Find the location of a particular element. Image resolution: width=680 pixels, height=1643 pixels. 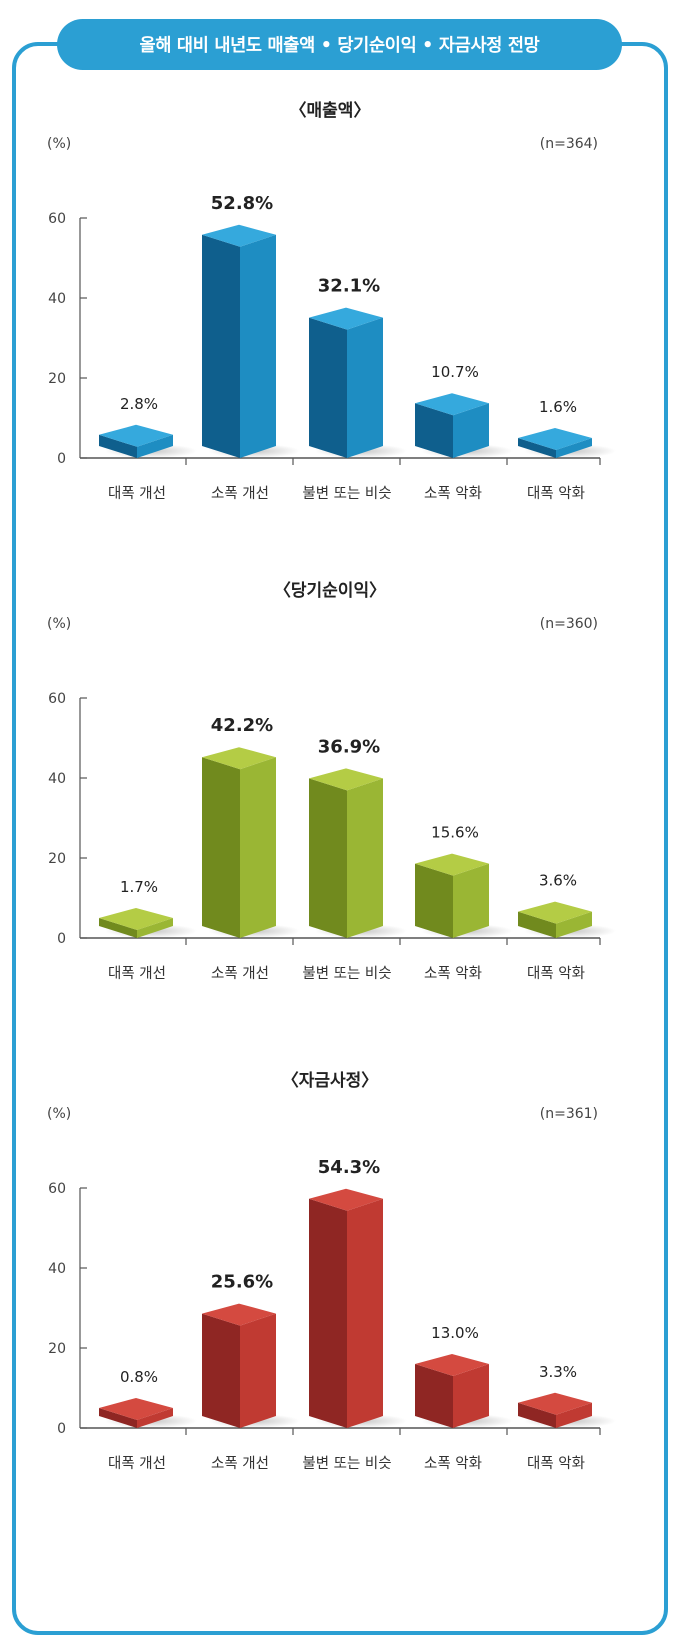

value-label: 52.8% is located at coordinates (242, 203).